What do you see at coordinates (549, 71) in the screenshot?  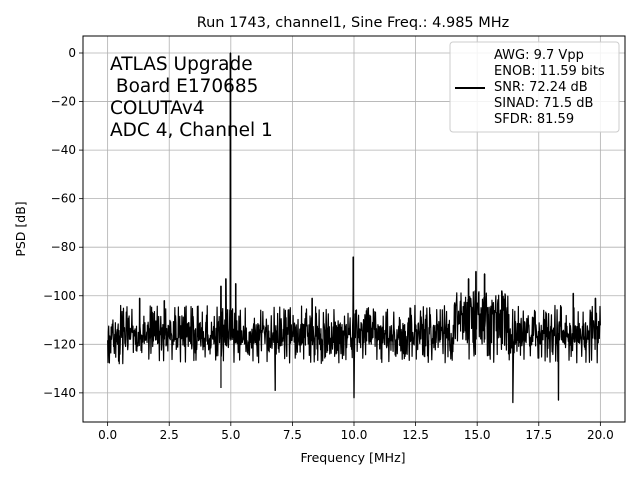 I see `legend-entry-enob: ENOB: 11.59 bits` at bounding box center [549, 71].